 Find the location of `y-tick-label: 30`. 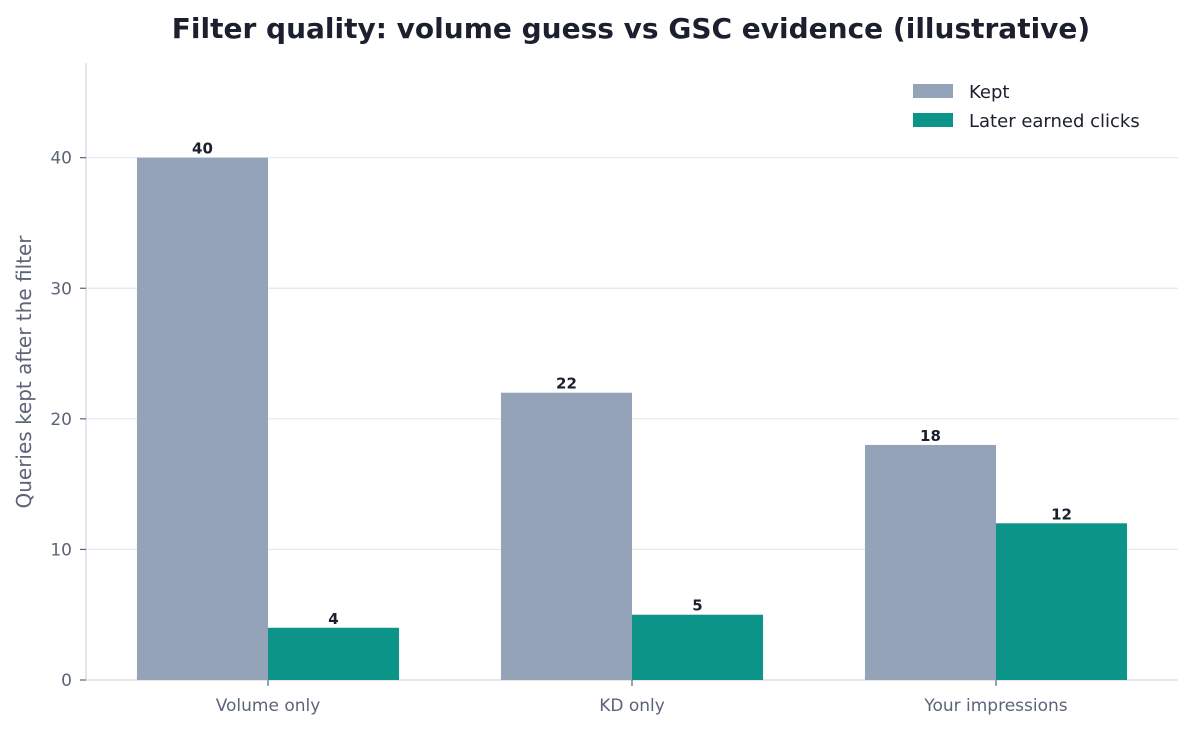

y-tick-label: 30 is located at coordinates (61, 289).